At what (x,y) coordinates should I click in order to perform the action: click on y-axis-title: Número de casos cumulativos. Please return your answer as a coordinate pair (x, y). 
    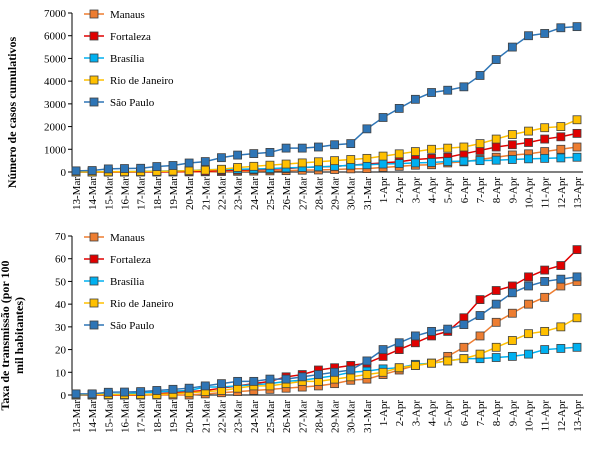
    Looking at the image, I should click on (12, 112).